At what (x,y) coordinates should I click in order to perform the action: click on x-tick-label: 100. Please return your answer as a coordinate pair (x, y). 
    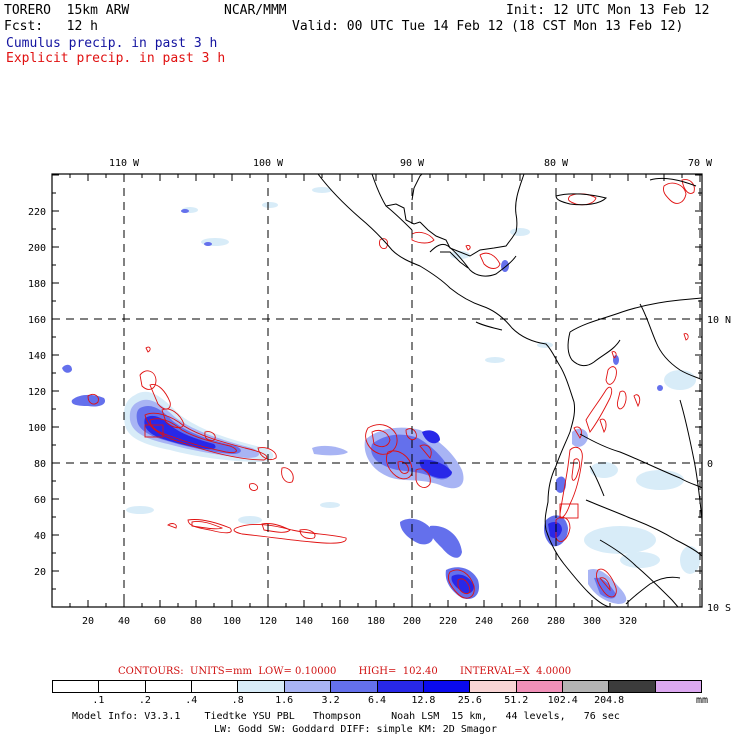
    Looking at the image, I should click on (232, 621).